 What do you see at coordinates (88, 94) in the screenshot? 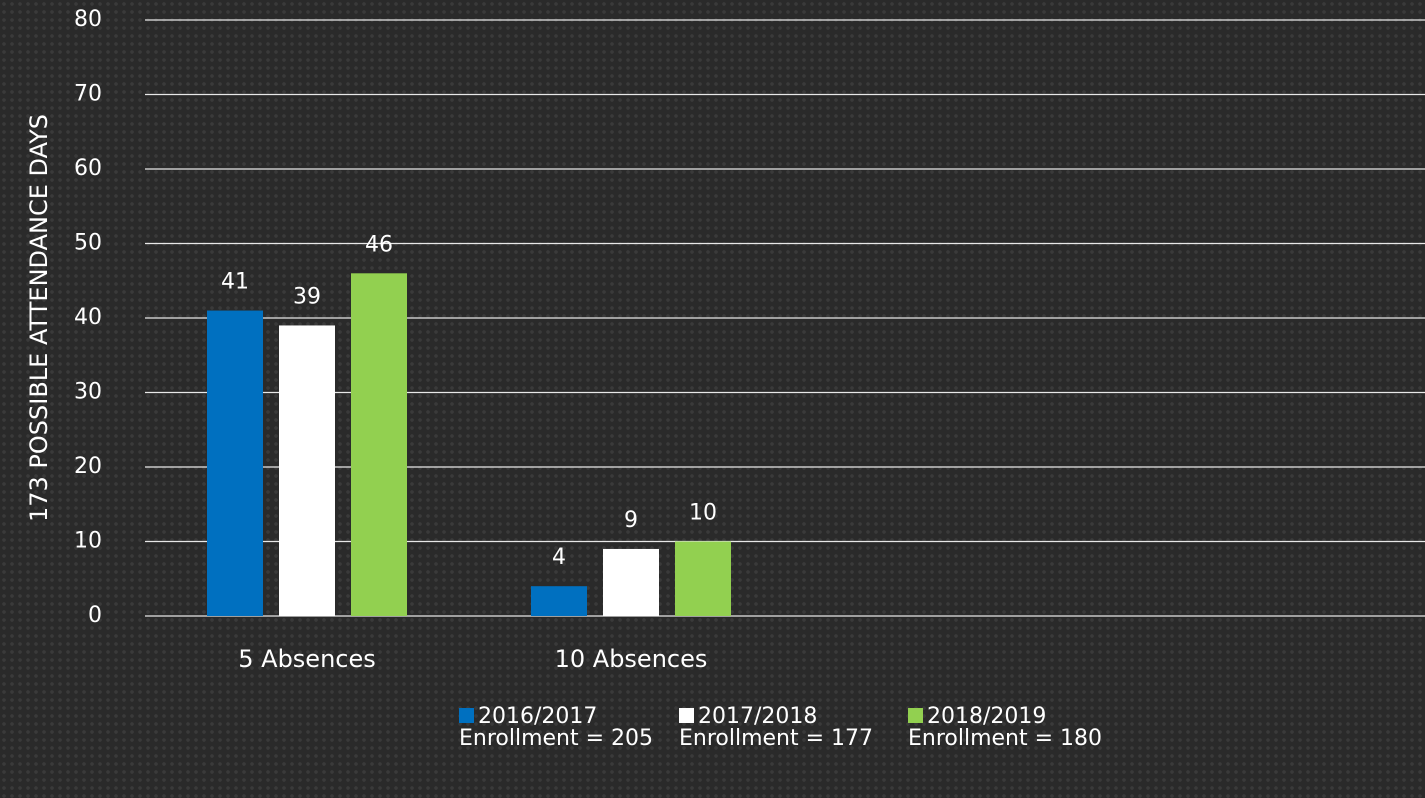
I see `y-tick-label: 70` at bounding box center [88, 94].